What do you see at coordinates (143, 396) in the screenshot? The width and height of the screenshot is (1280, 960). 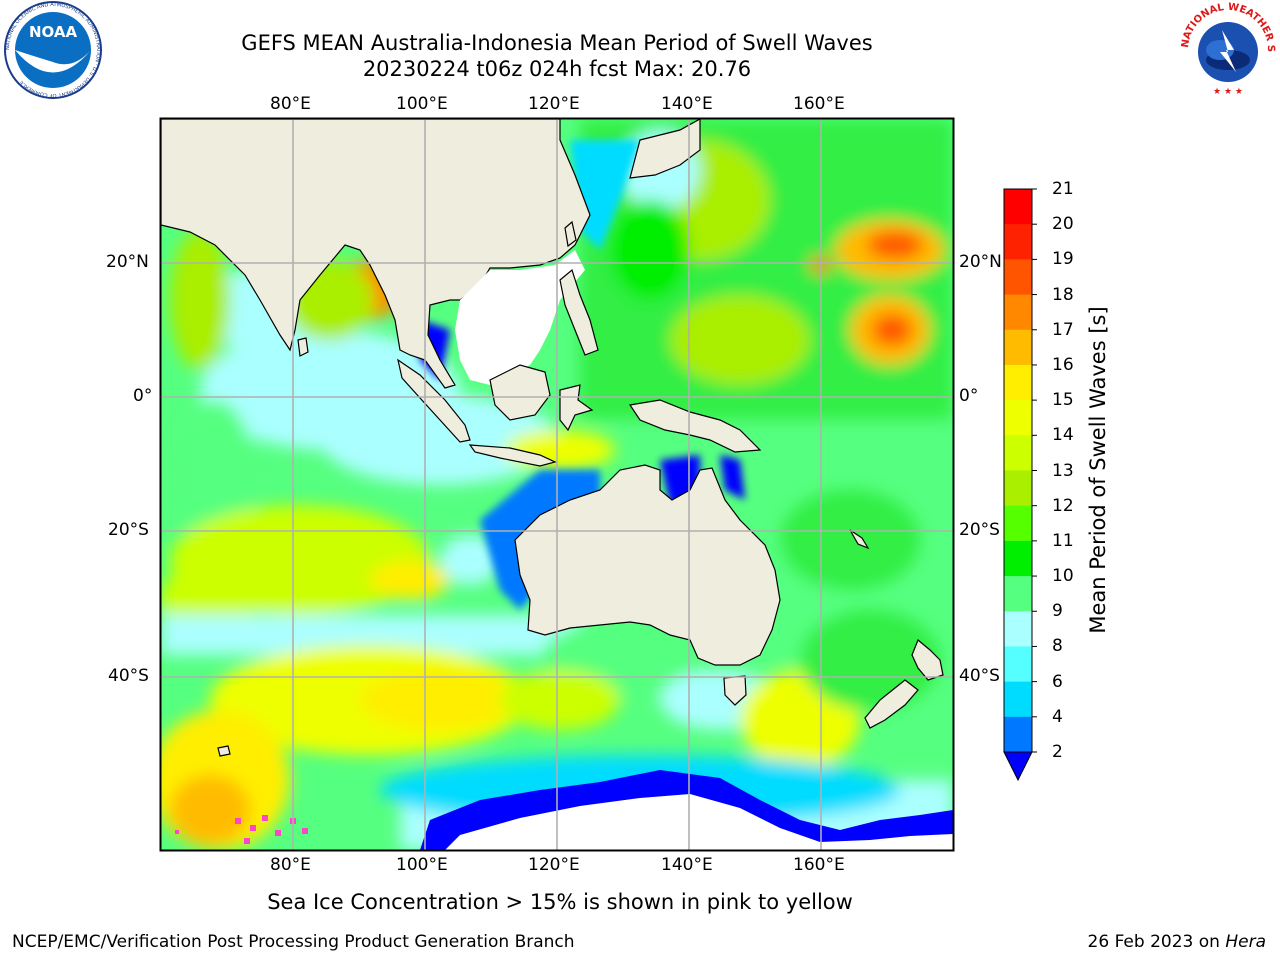 I see `lat-tick-left: 0°` at bounding box center [143, 396].